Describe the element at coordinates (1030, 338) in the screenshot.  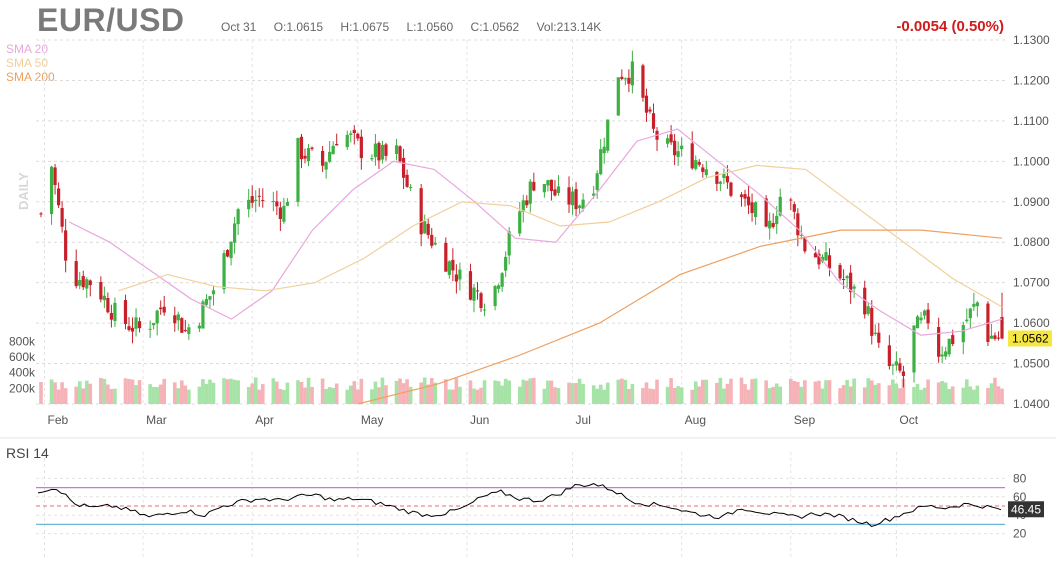
I see `last-price-label: 1.0562` at that location.